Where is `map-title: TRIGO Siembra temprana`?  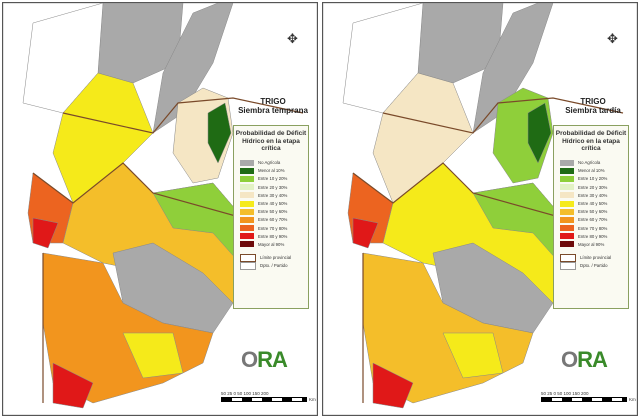 map-title: TRIGO Siembra temprana is located at coordinates (273, 106).